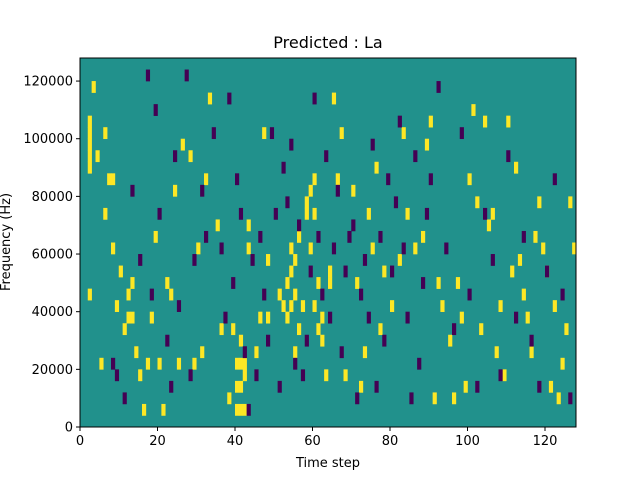 The image size is (640, 480). Describe the element at coordinates (48, 139) in the screenshot. I see `y-tick-label: 100000` at that location.